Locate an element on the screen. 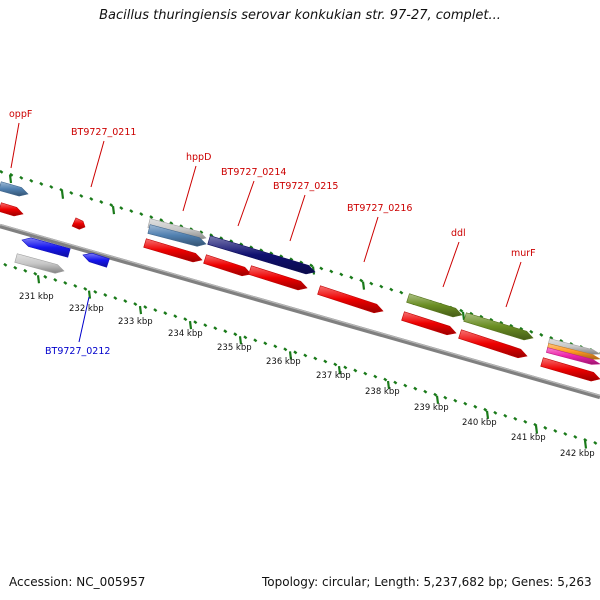  scale-label: 241 kbp is located at coordinates (528, 438).